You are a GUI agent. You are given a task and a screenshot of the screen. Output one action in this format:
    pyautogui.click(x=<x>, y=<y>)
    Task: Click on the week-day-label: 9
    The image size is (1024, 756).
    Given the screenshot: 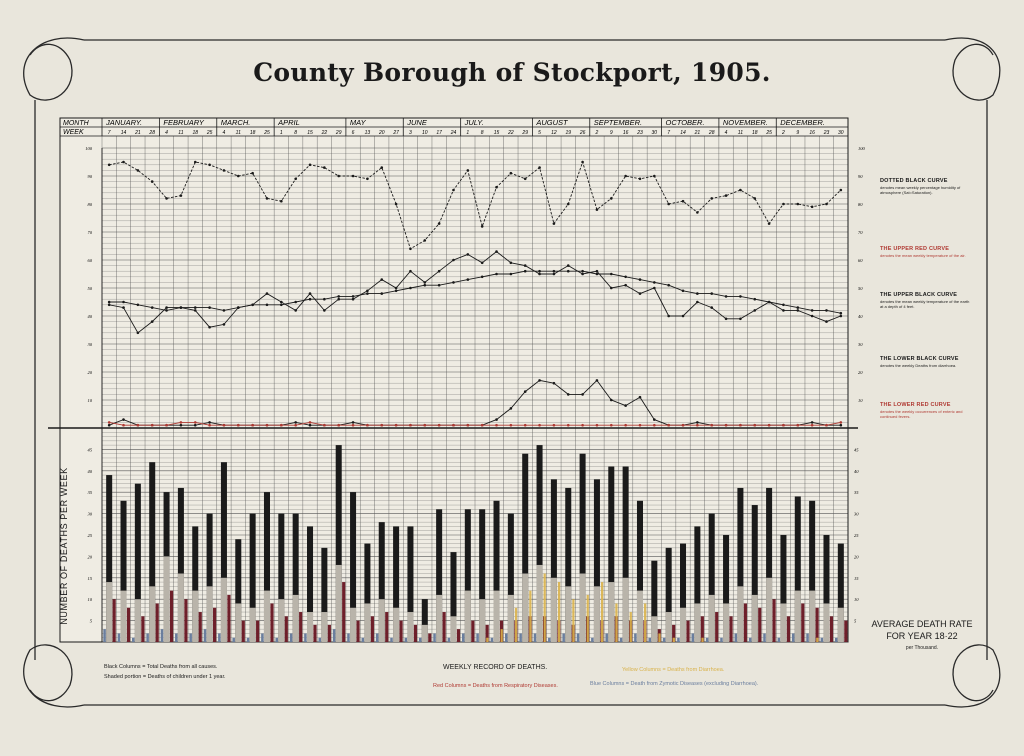 What is the action you would take?
    pyautogui.click(x=611, y=133)
    